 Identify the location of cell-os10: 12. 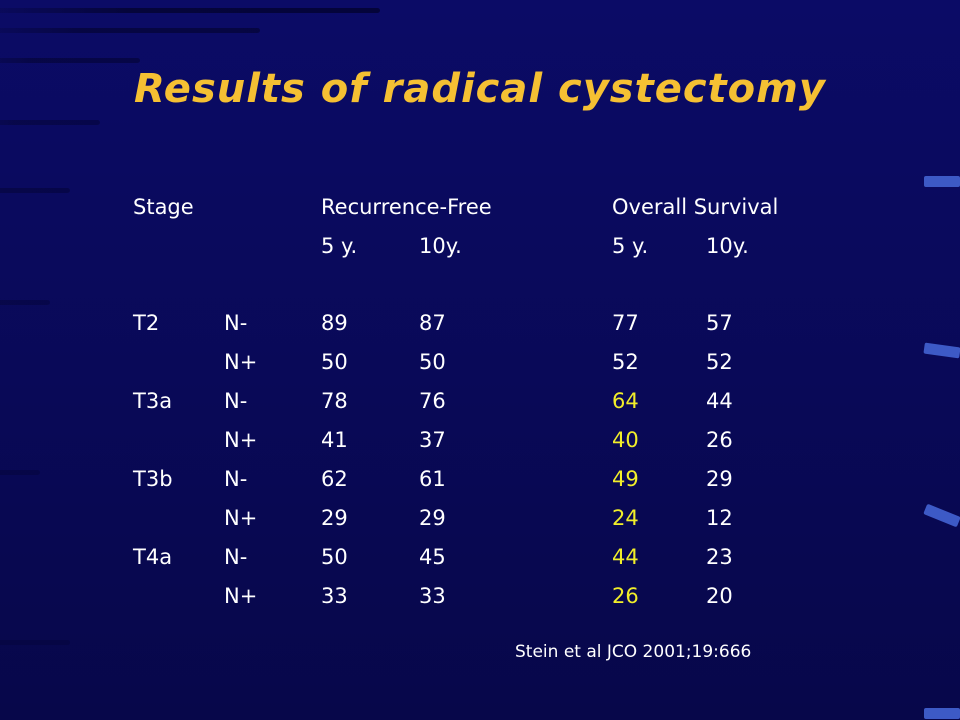
(719, 518).